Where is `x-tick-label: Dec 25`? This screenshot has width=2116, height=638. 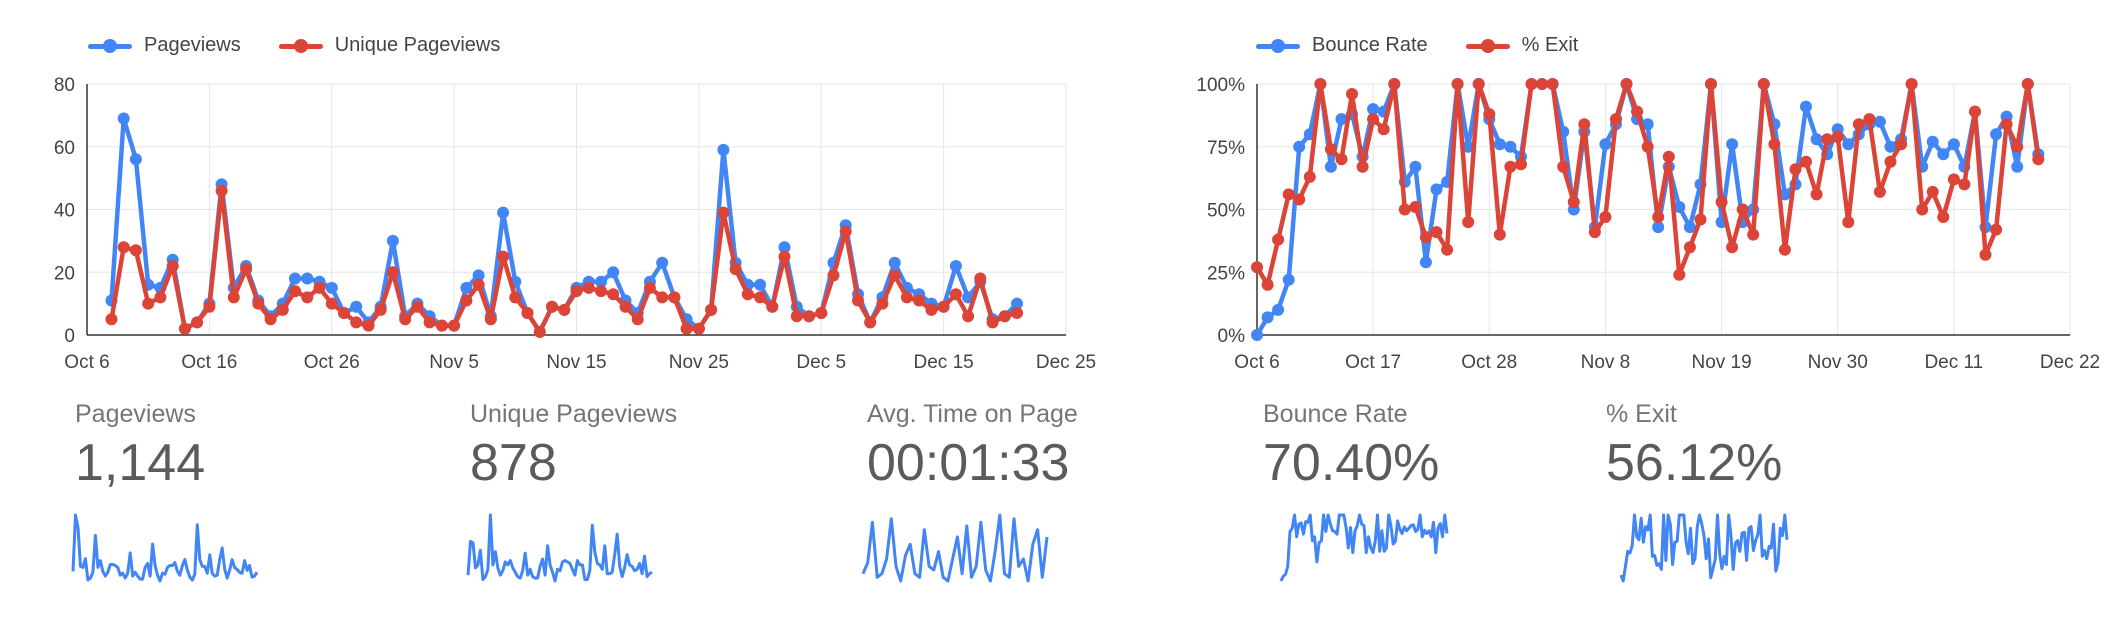
x-tick-label: Dec 25 is located at coordinates (1066, 362).